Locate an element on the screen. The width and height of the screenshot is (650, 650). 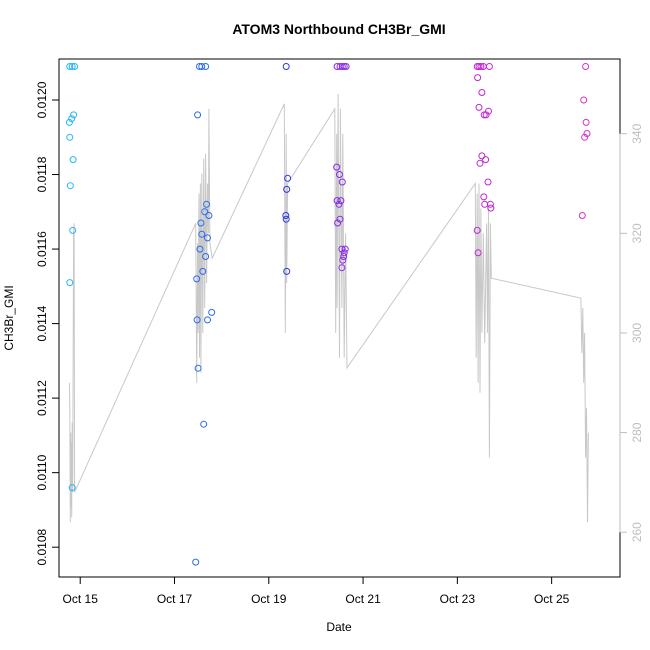
x-tick-label: Oct 17 is located at coordinates (175, 599).